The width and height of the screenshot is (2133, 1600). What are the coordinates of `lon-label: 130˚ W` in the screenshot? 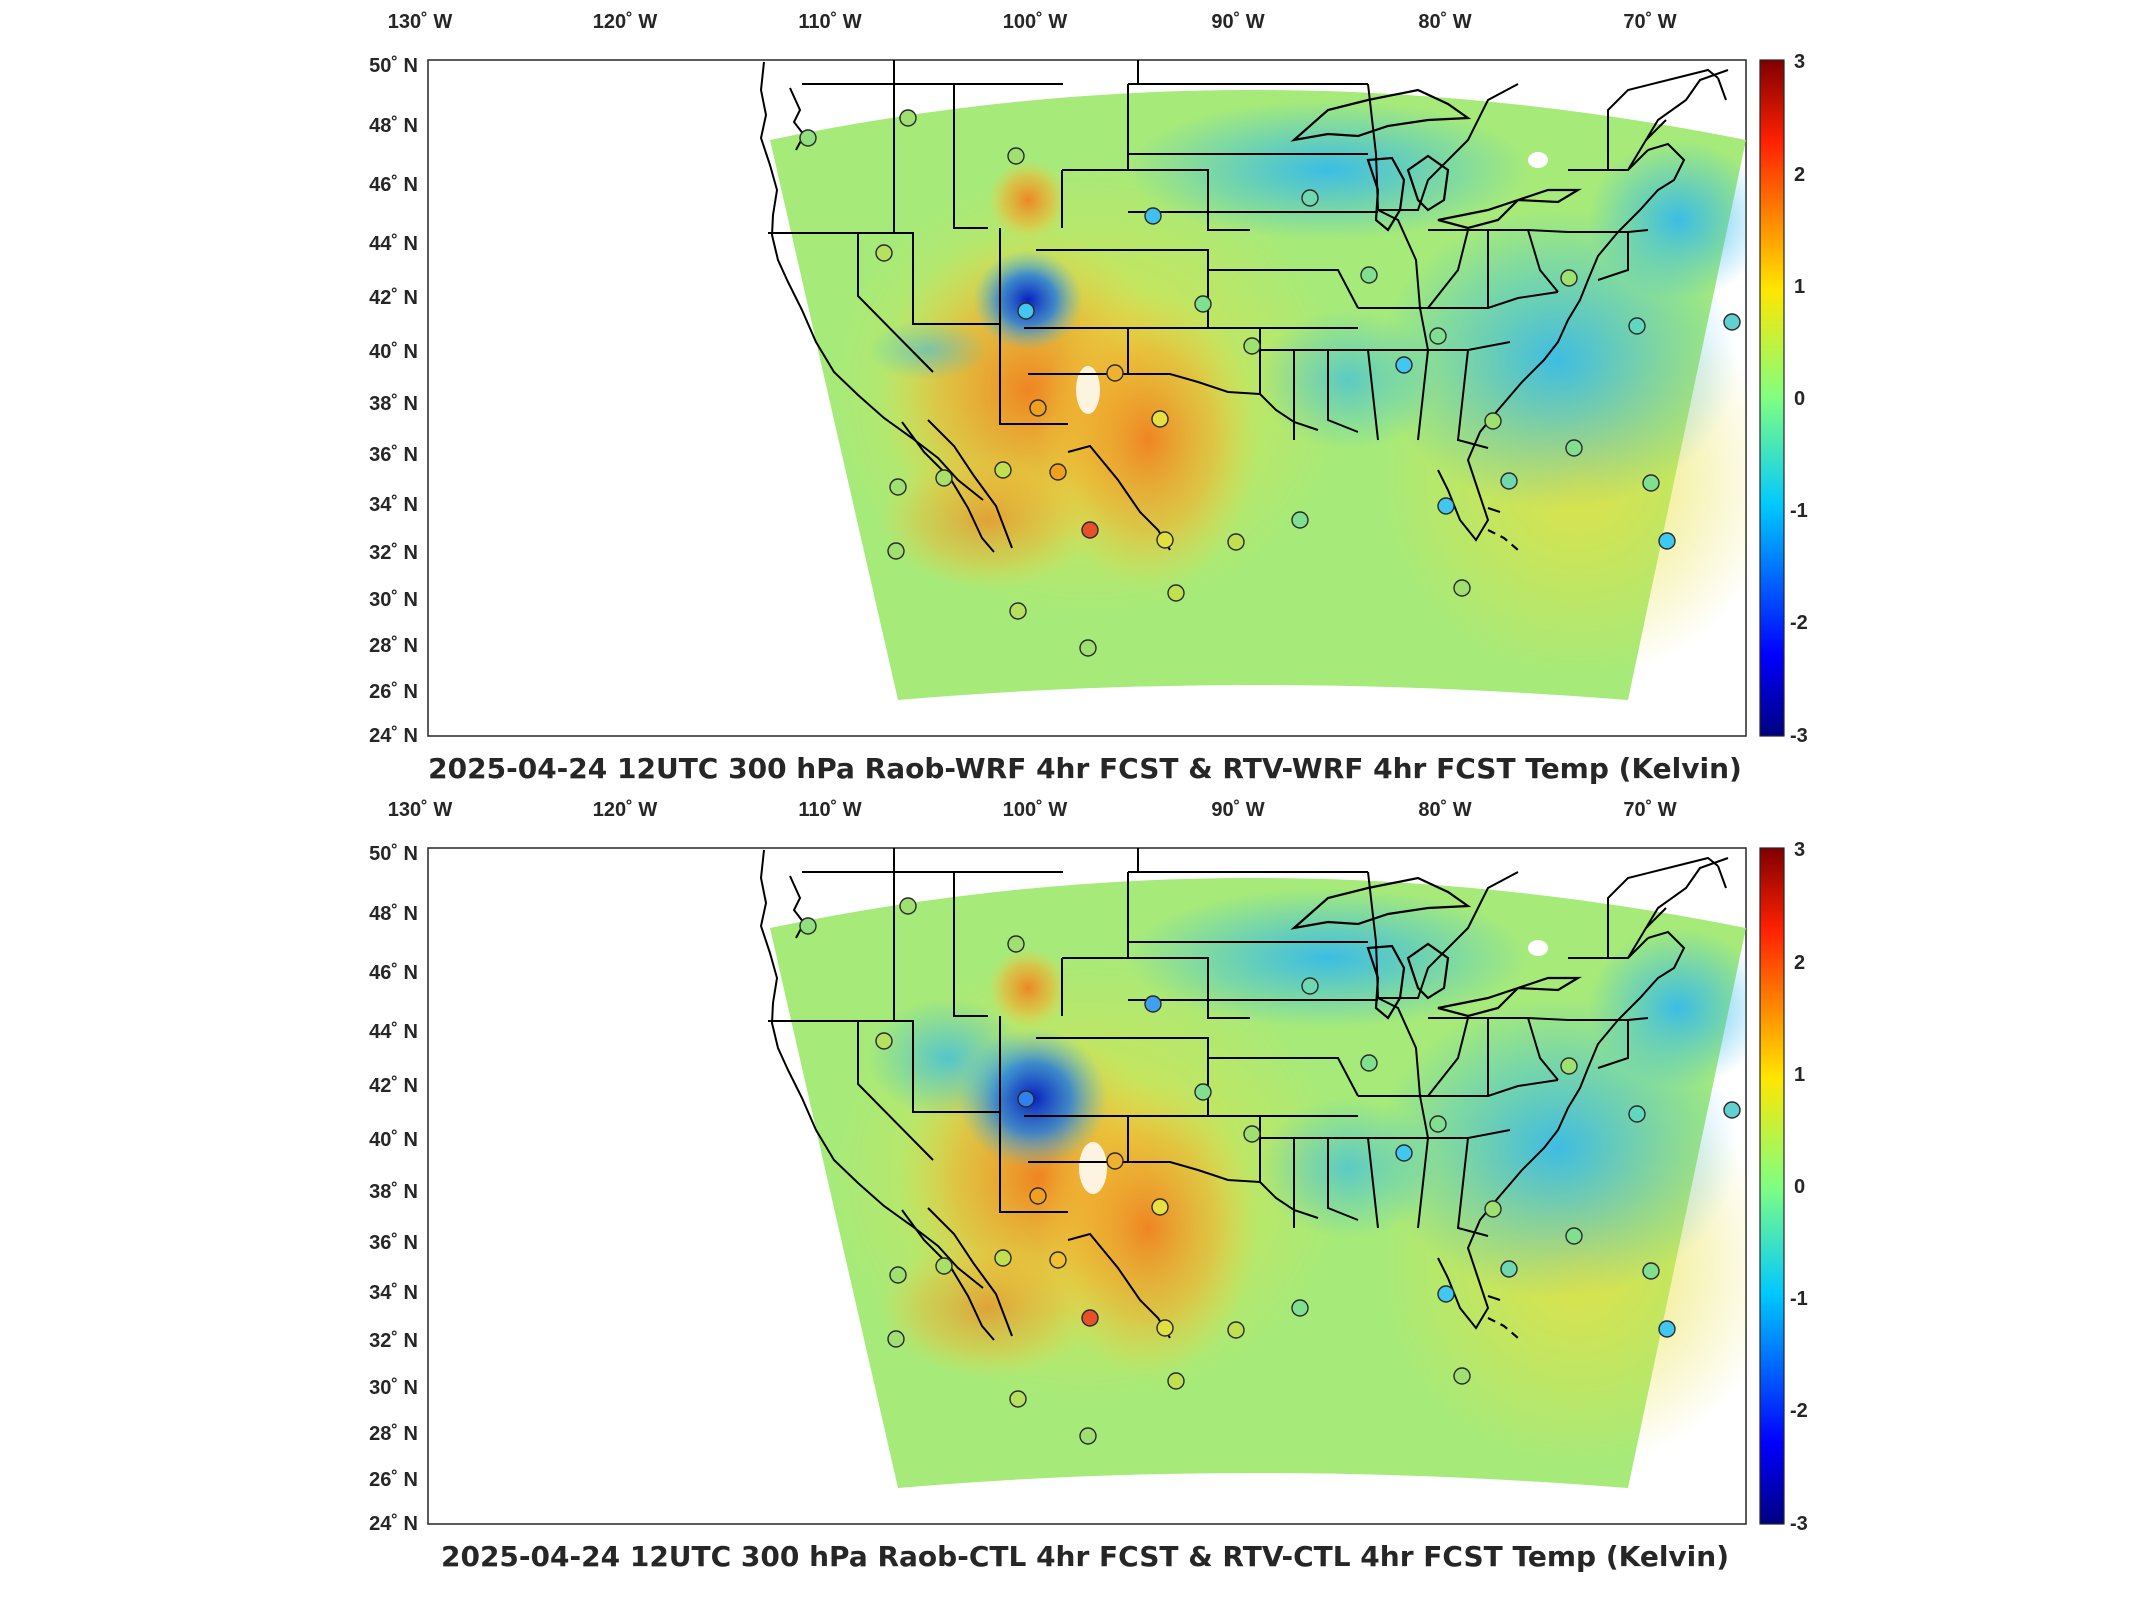 It's located at (420, 809).